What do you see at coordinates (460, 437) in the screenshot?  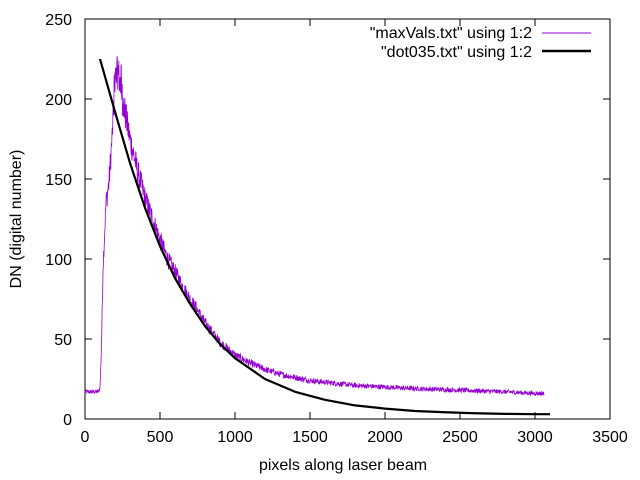 I see `x-tick-label: 2500` at bounding box center [460, 437].